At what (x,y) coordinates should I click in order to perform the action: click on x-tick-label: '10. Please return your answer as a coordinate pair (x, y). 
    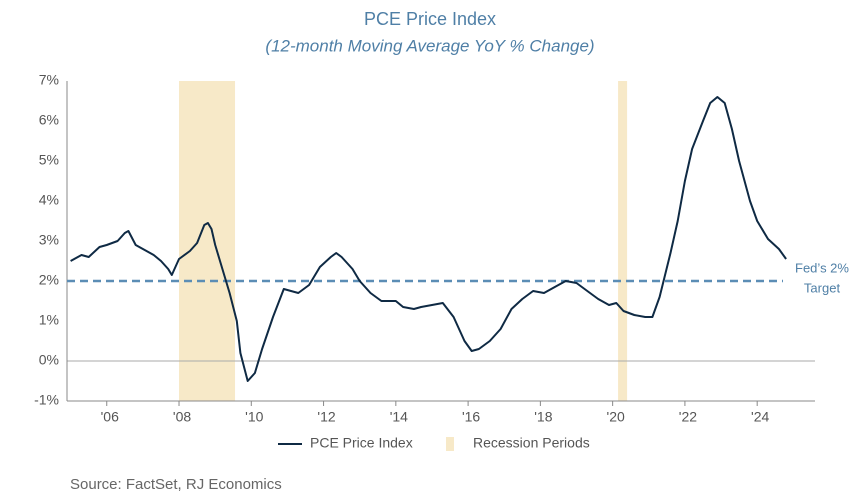
    Looking at the image, I should click on (254, 417).